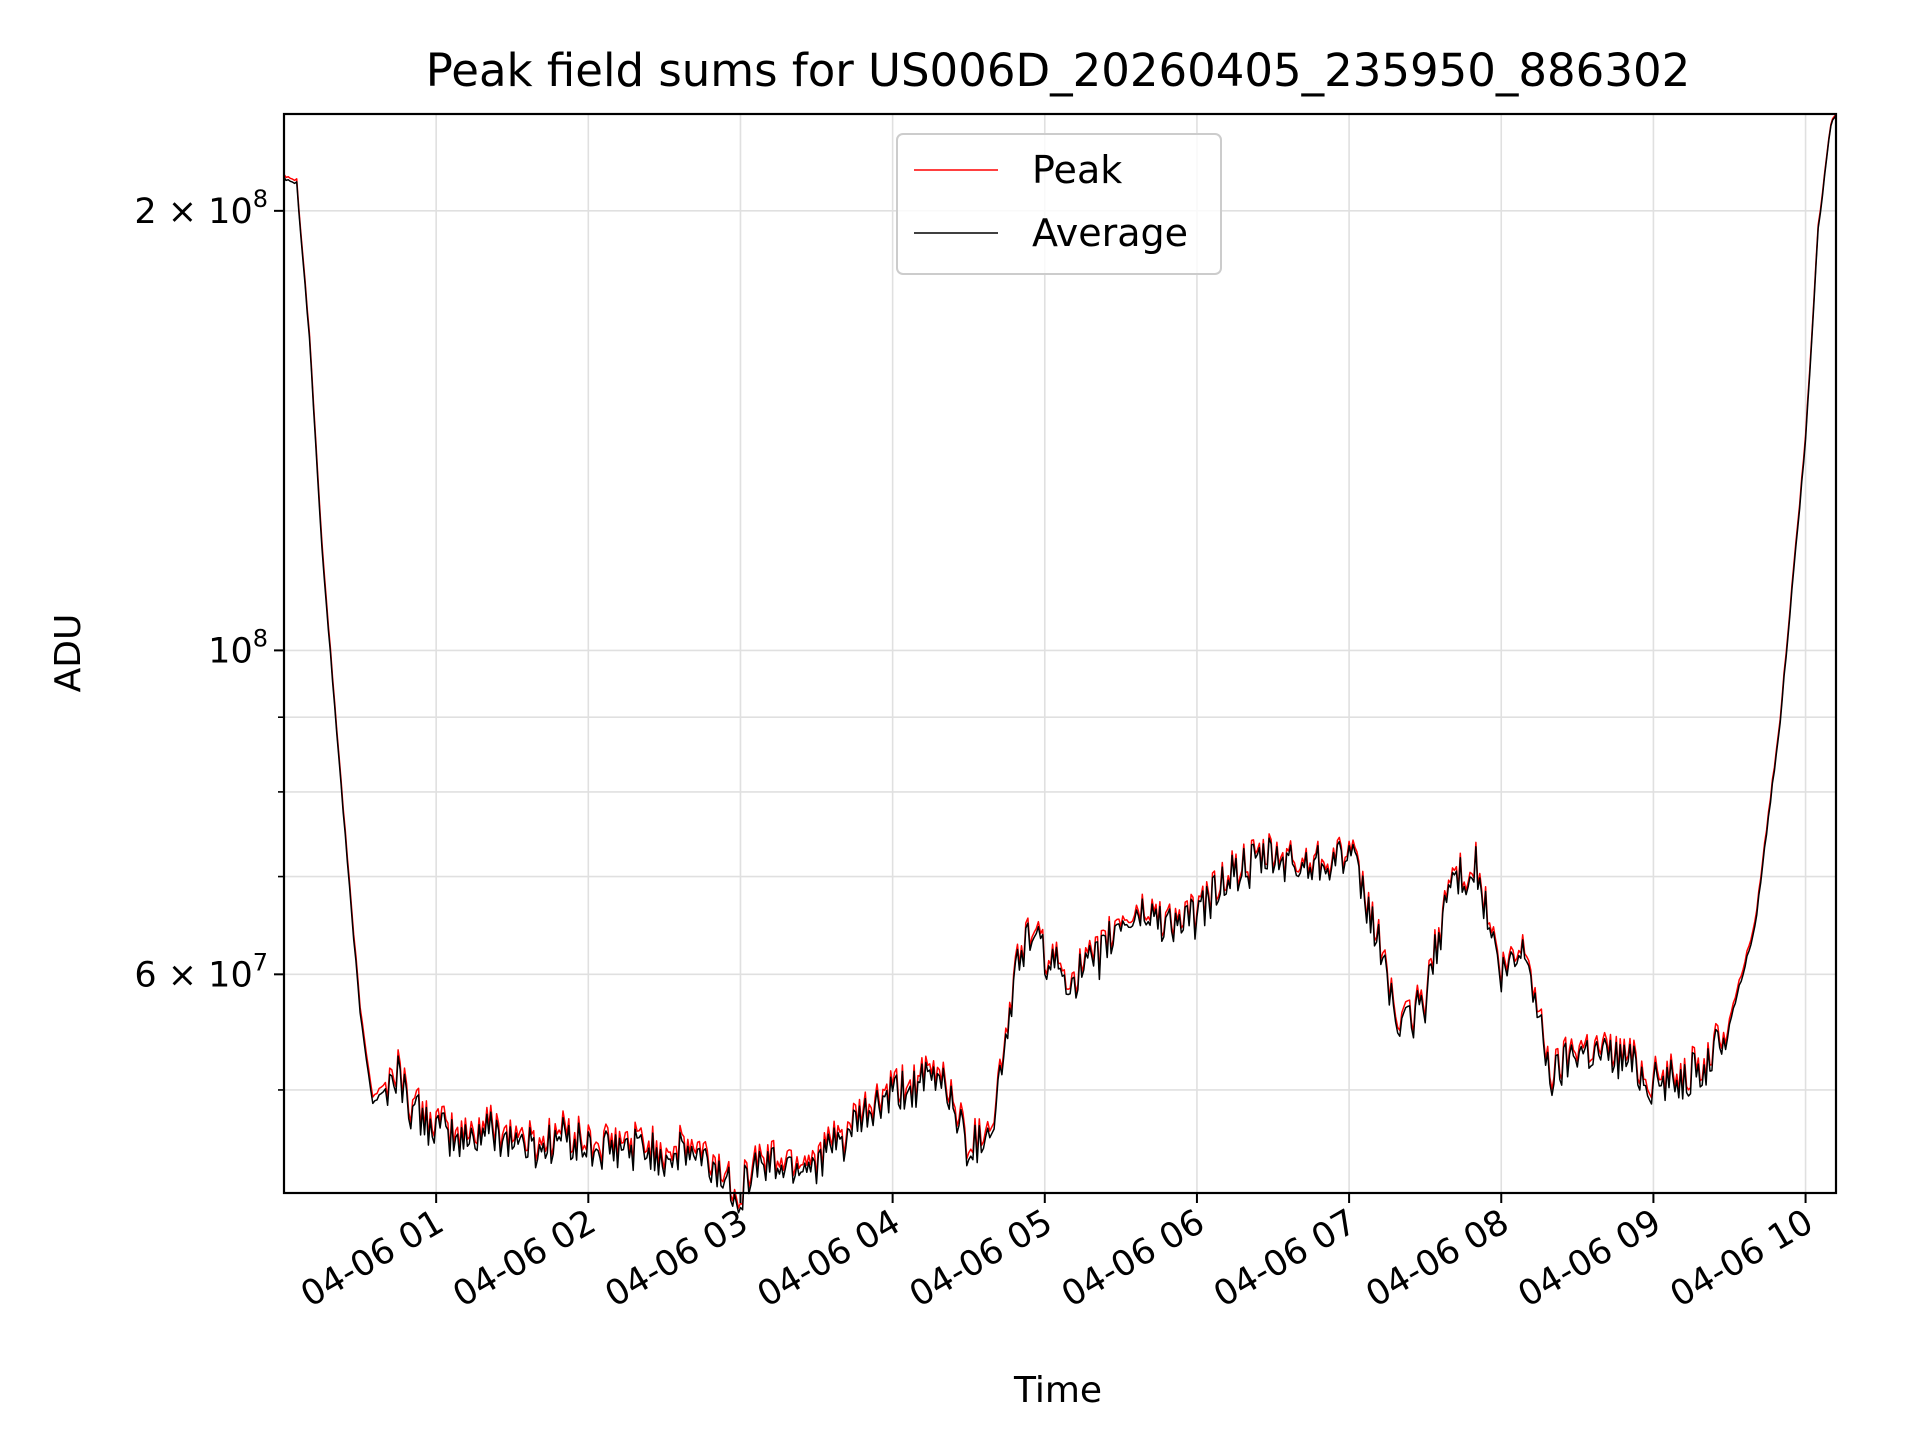 This screenshot has height=1440, width=1920. I want to click on x-axis-label: Time, so click(1057, 1390).